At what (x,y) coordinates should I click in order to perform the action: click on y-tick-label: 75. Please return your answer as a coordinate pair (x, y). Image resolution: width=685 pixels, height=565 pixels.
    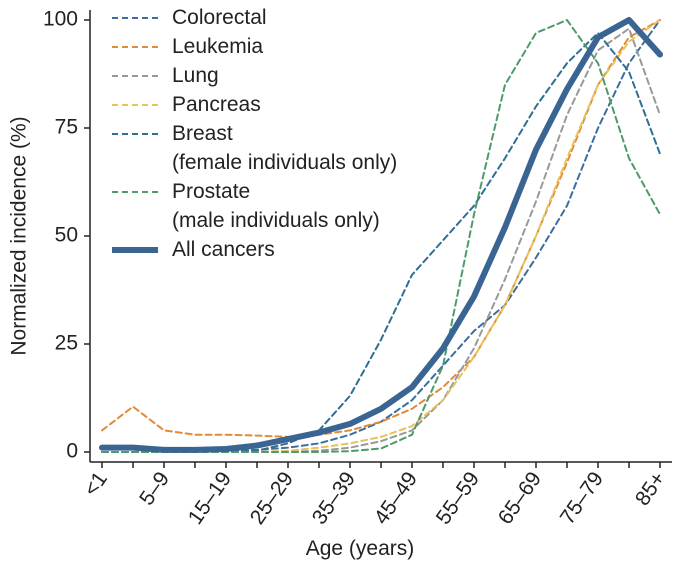
    Looking at the image, I should click on (66, 127).